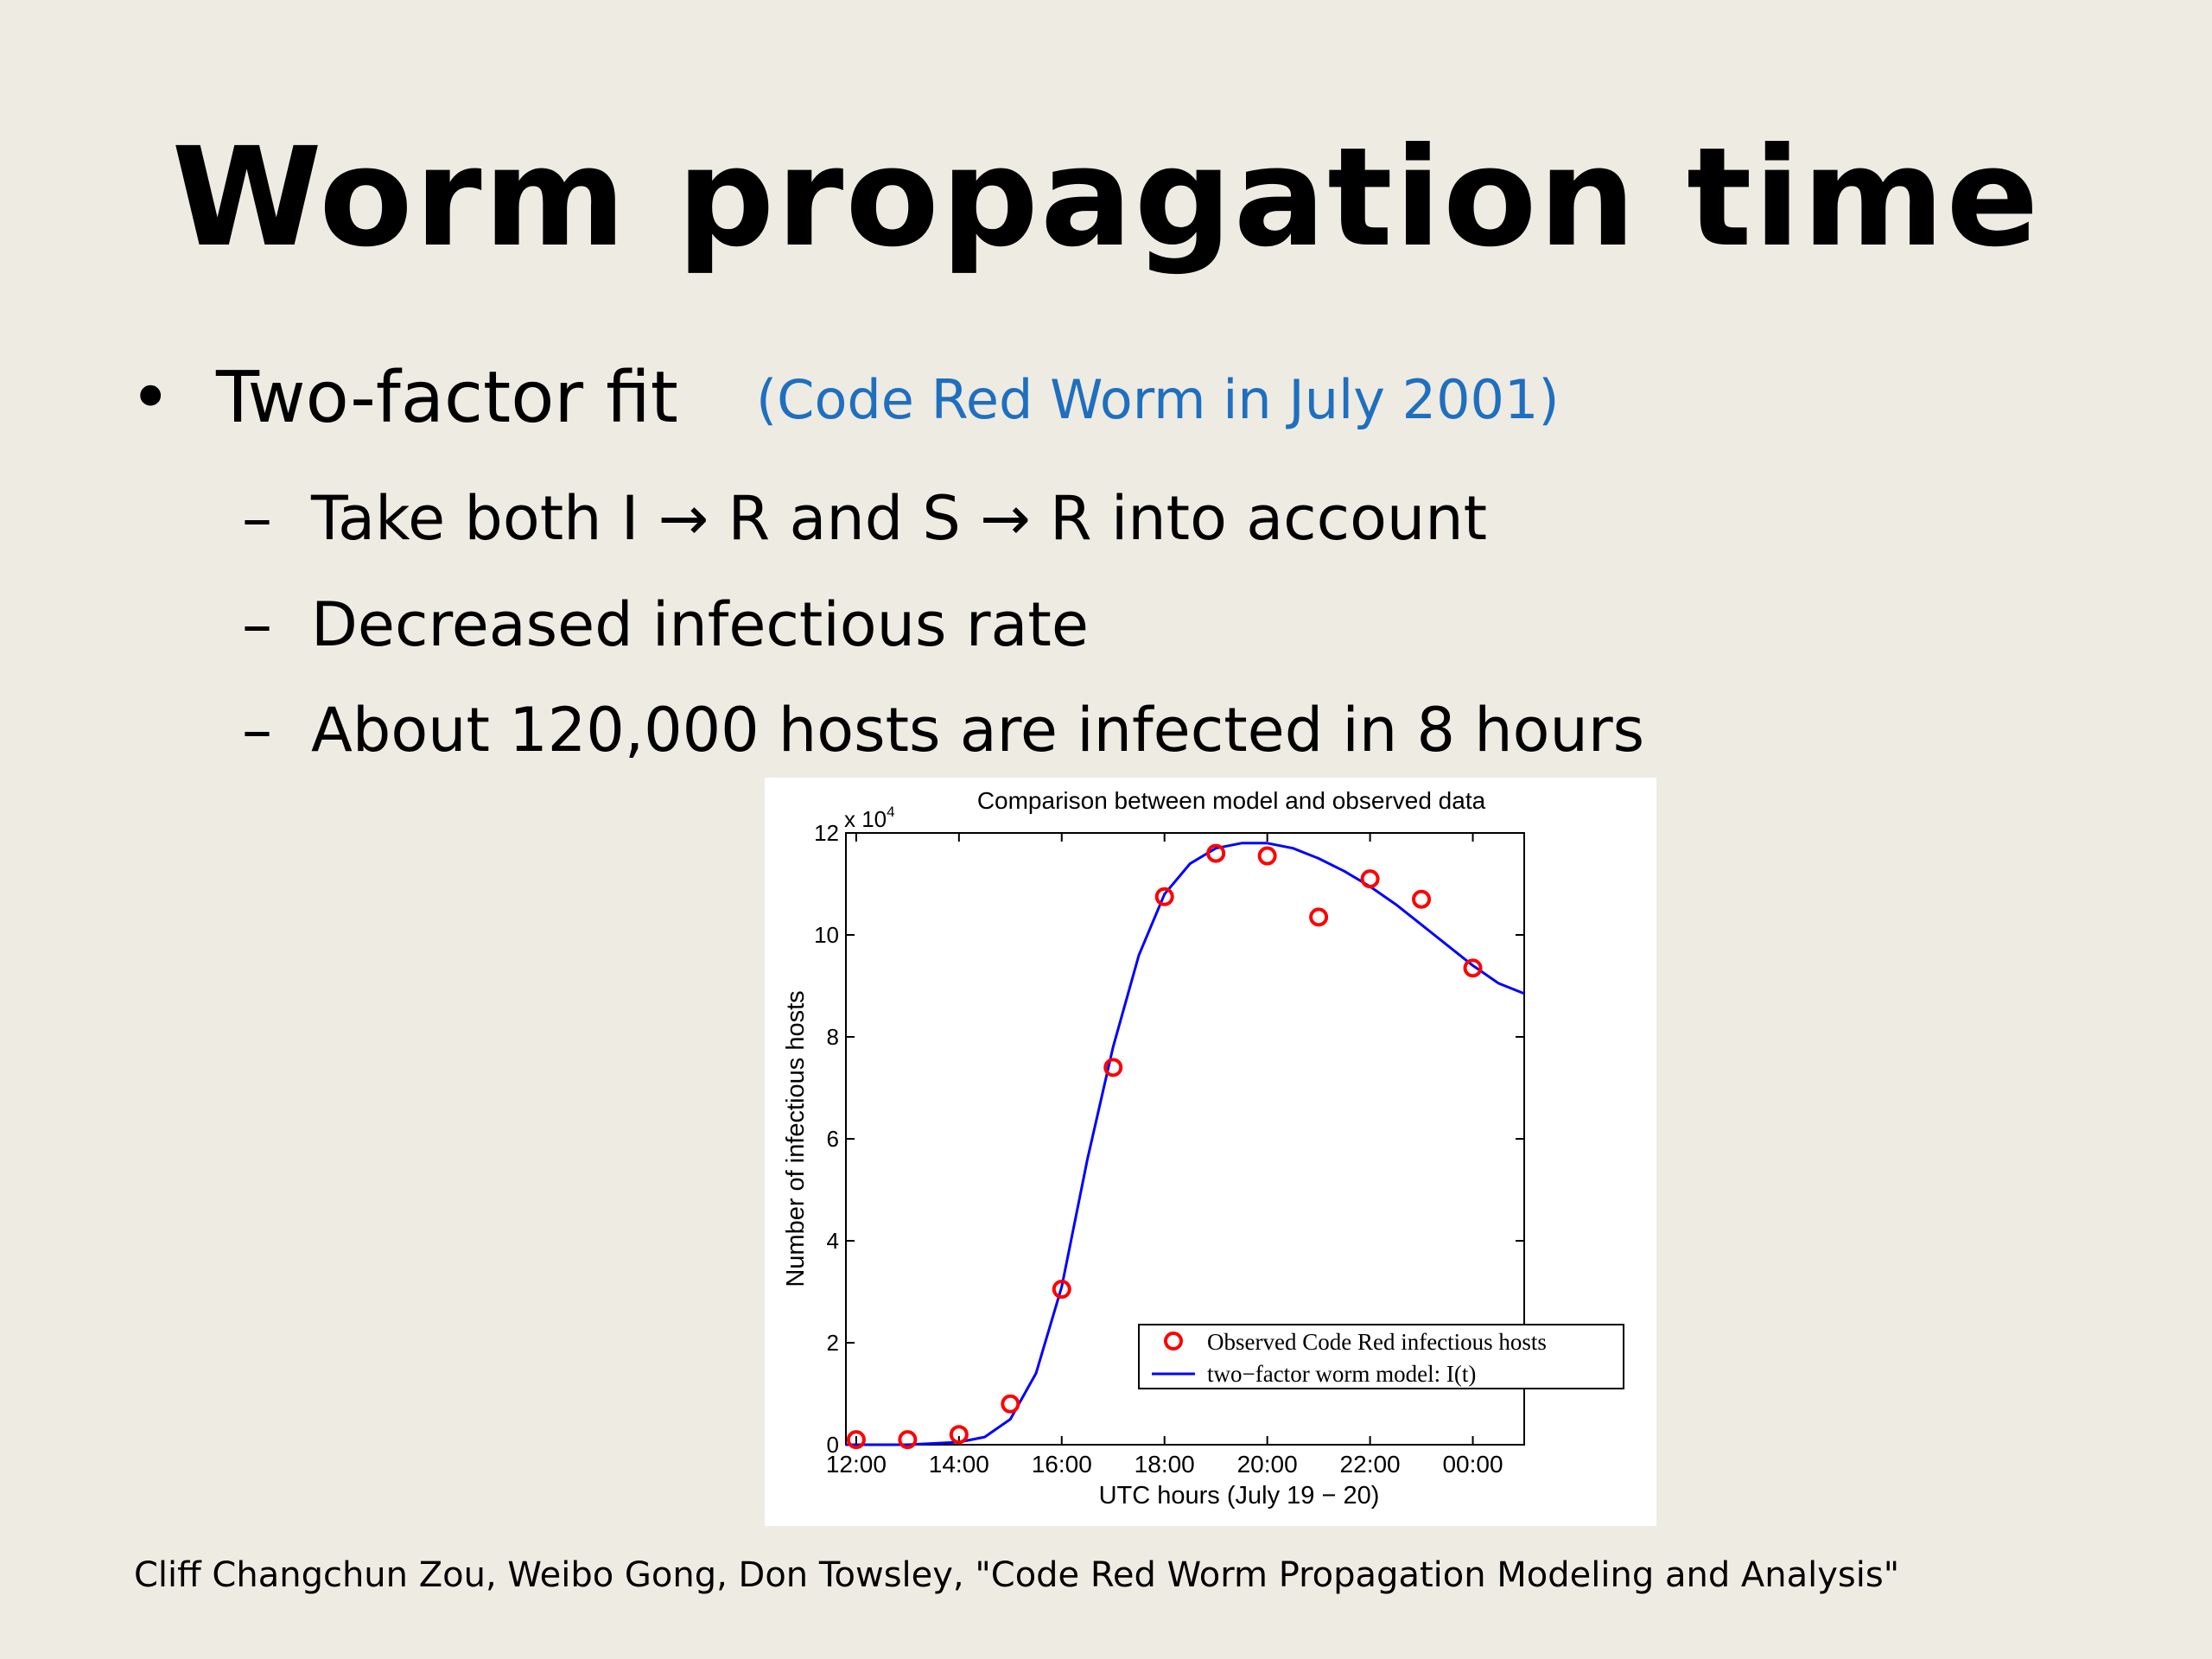 Image resolution: width=2212 pixels, height=1659 pixels. Describe the element at coordinates (1062, 1464) in the screenshot. I see `x-tick-label: 16:00` at that location.